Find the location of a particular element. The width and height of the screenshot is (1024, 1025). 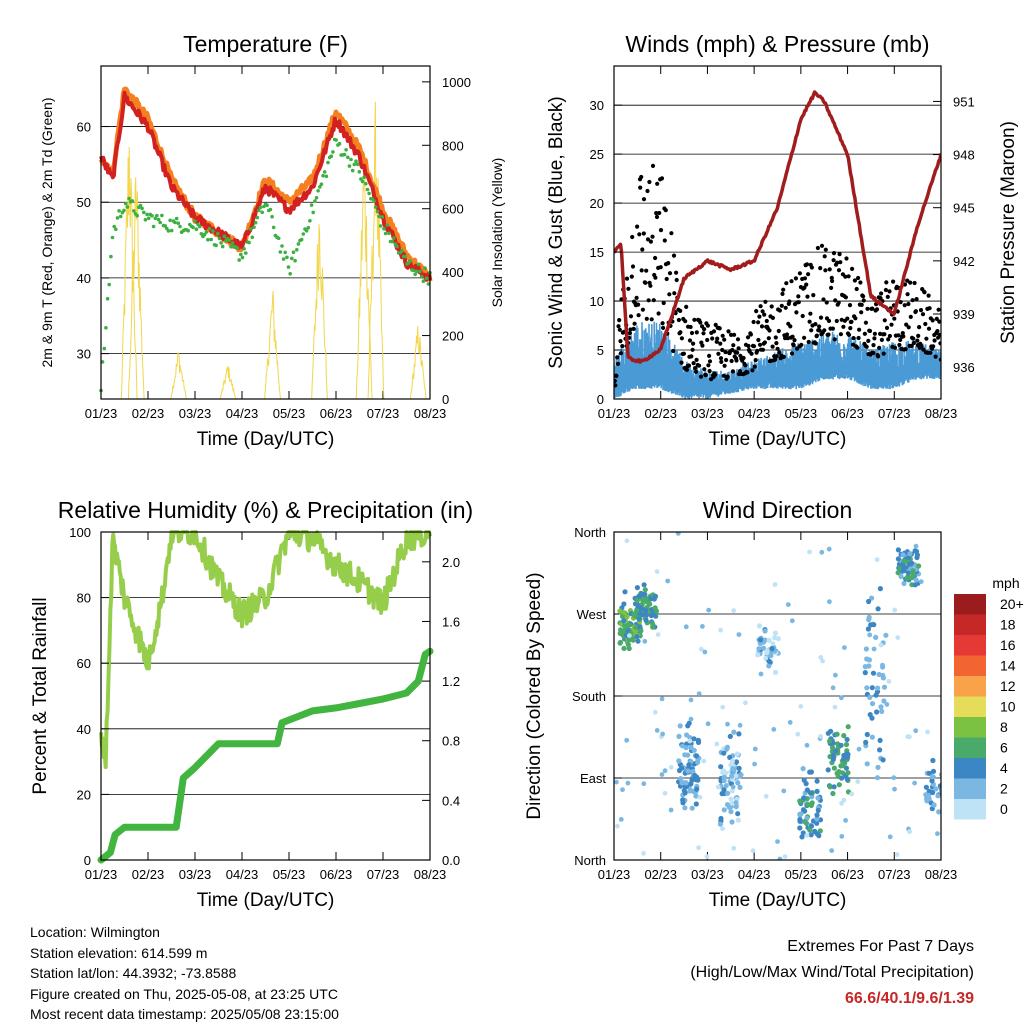

y-right-tick-label: 800 is located at coordinates (453, 145).